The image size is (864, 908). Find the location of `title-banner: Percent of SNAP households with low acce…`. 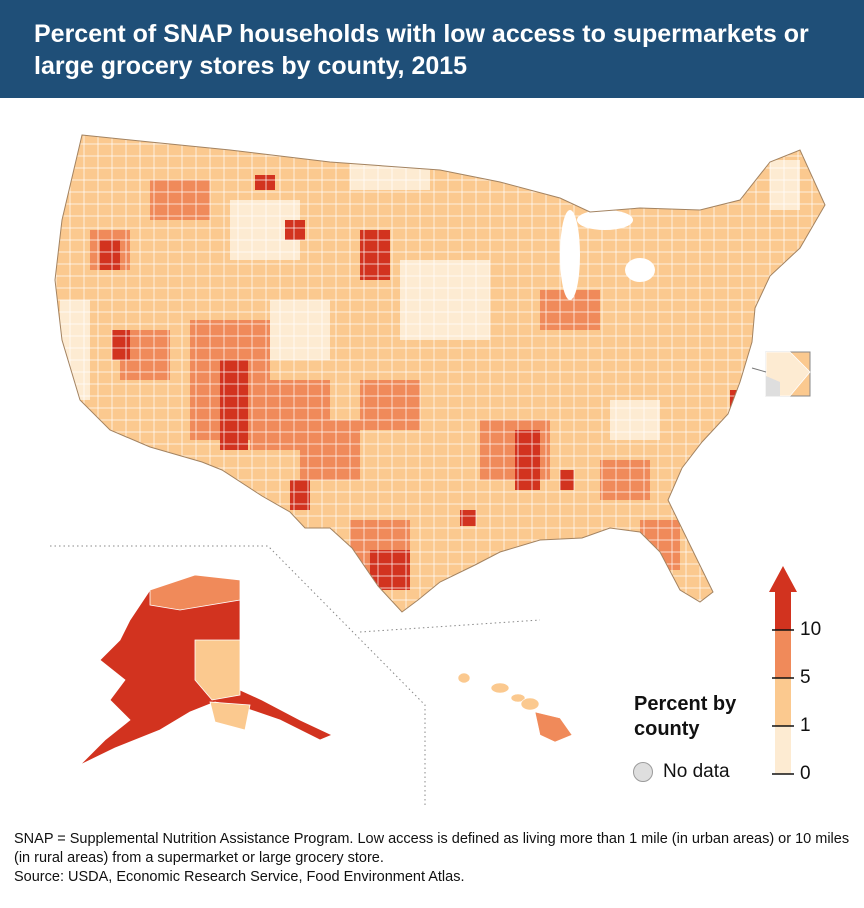

title-banner: Percent of SNAP households with low acce… is located at coordinates (432, 49).